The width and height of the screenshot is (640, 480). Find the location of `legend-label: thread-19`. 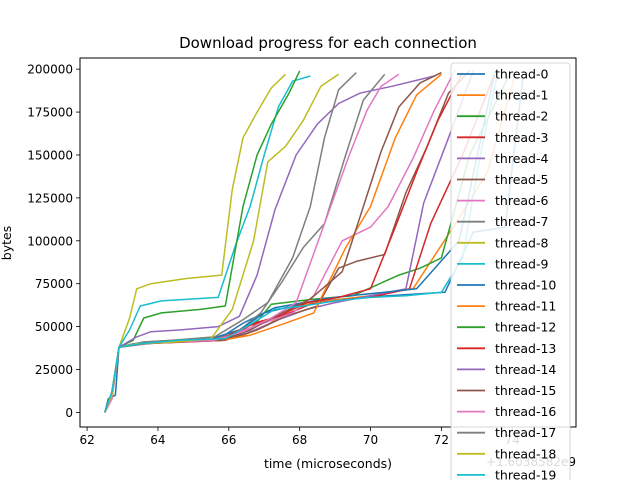

legend-label: thread-19 is located at coordinates (525, 473).